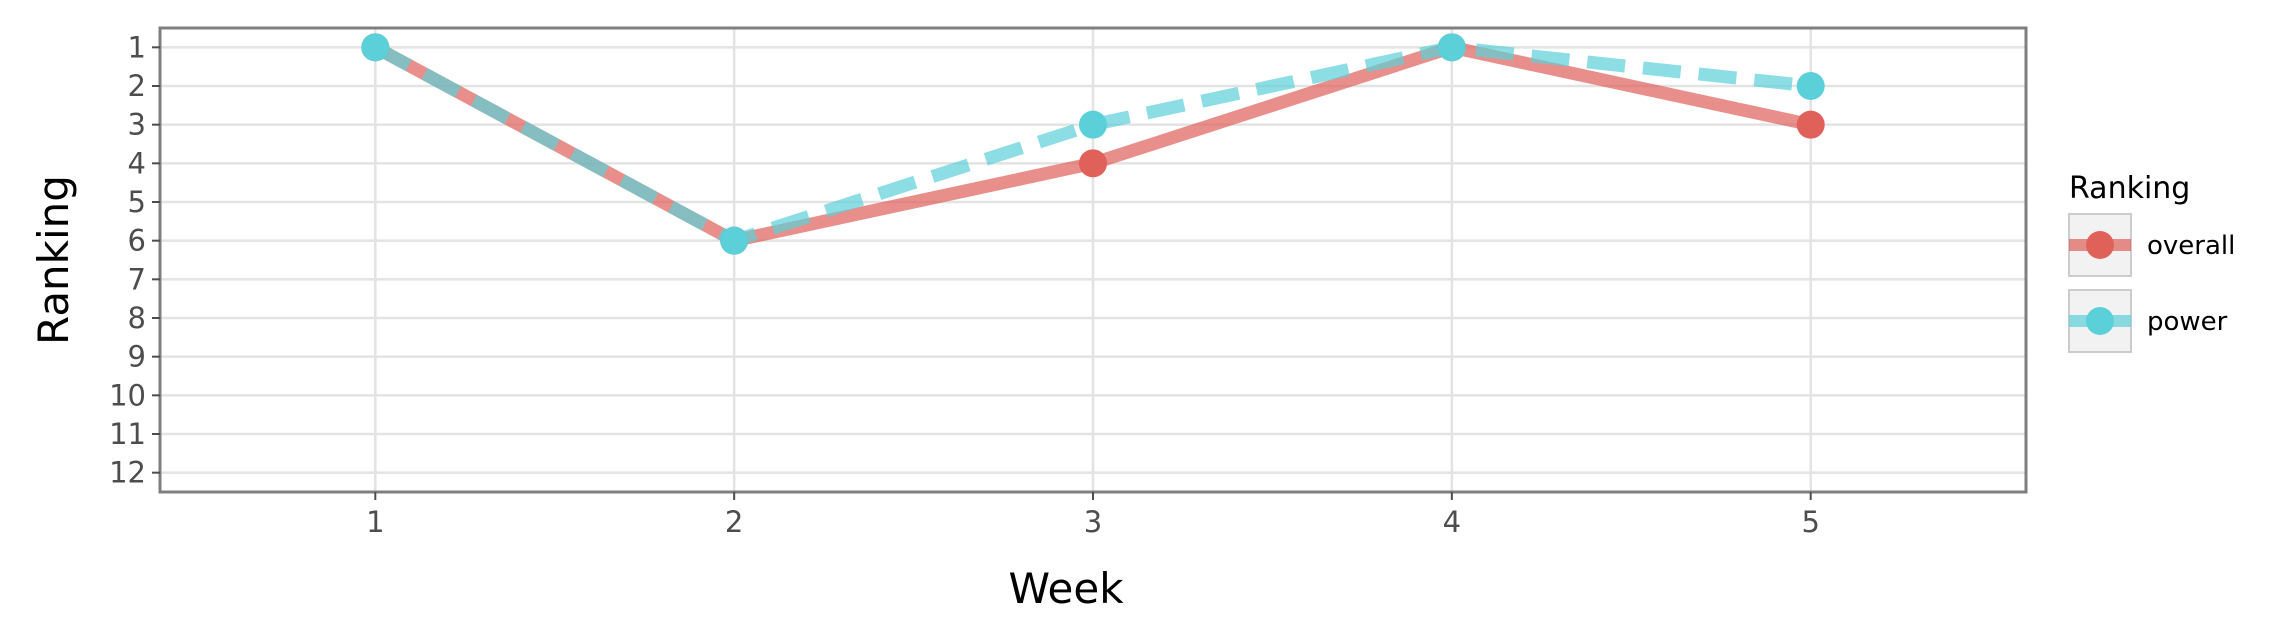 The height and width of the screenshot is (641, 2276). I want to click on y-tick-label: 6, so click(137, 241).